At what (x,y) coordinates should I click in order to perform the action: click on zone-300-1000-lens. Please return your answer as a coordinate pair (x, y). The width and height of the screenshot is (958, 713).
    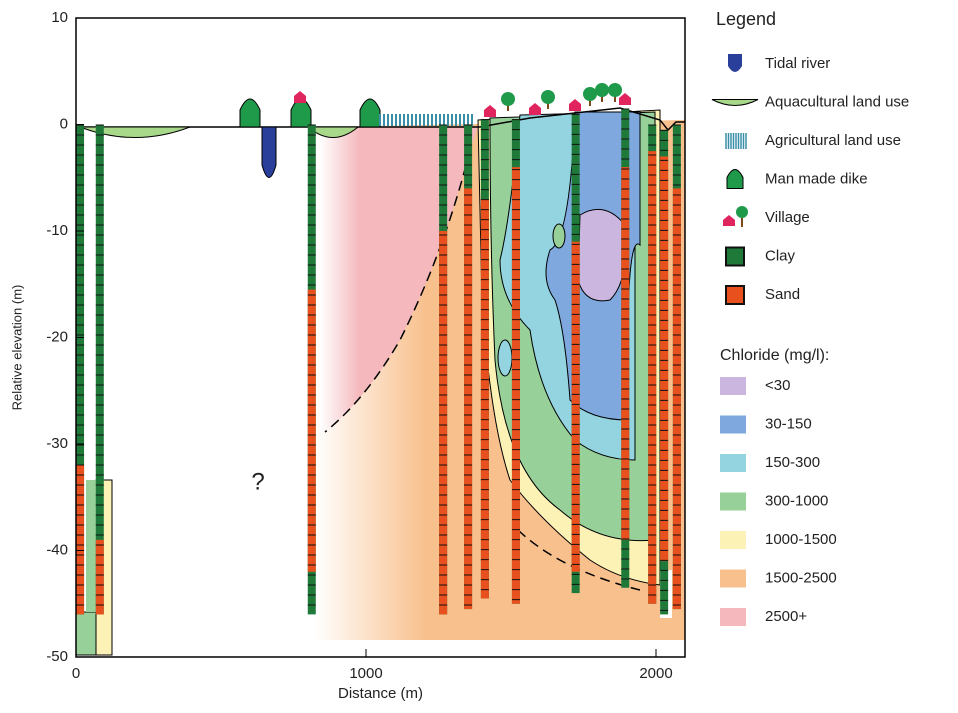
    Looking at the image, I should click on (559, 236).